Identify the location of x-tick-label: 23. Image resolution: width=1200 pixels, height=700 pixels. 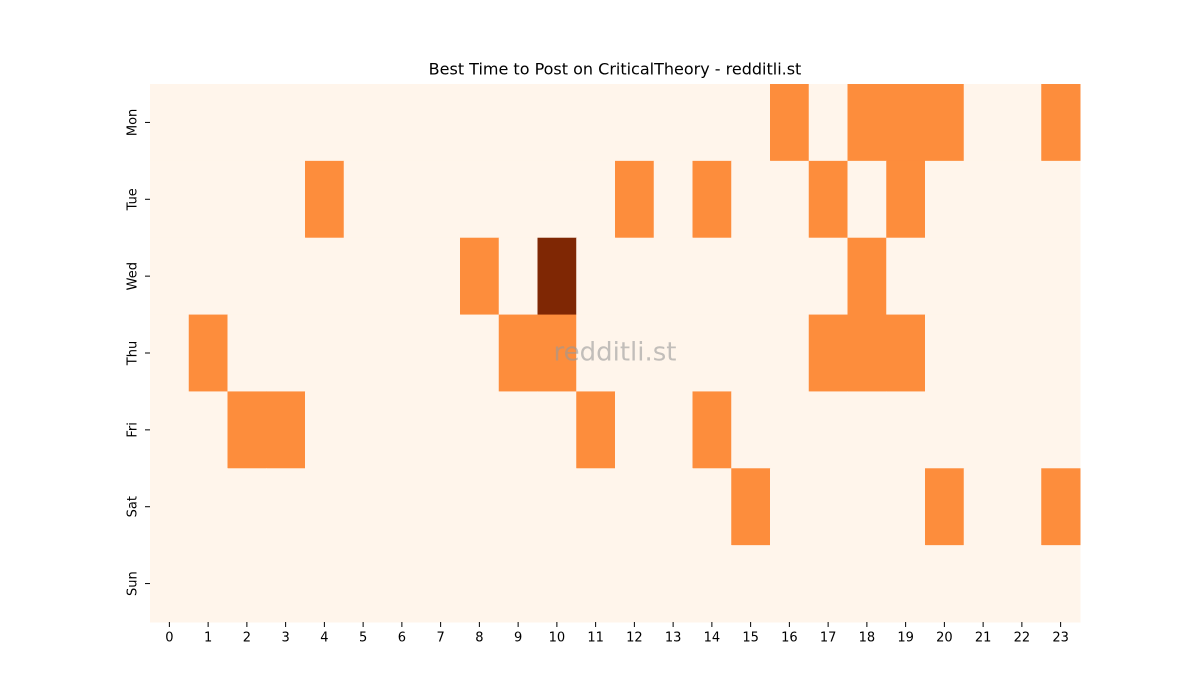
(1060, 638).